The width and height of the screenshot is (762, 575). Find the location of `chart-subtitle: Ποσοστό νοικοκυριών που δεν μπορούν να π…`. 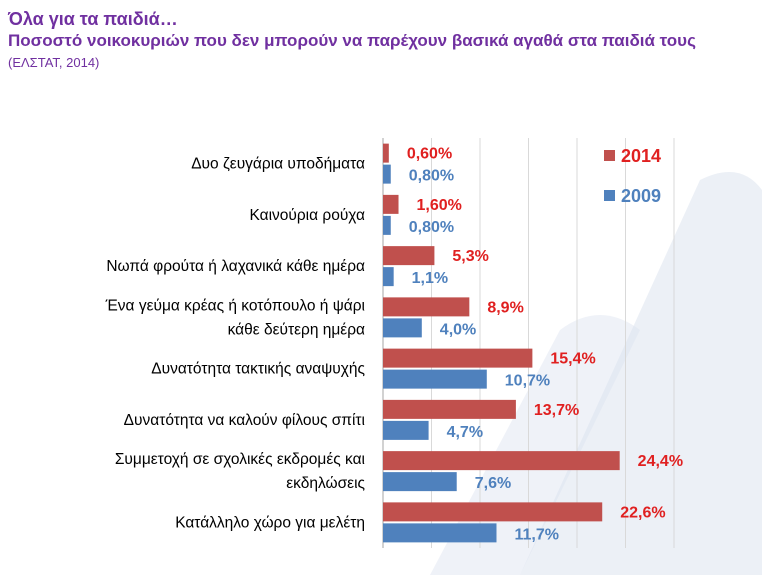

chart-subtitle: Ποσοστό νοικοκυριών που δεν μπορούν να π… is located at coordinates (352, 40).